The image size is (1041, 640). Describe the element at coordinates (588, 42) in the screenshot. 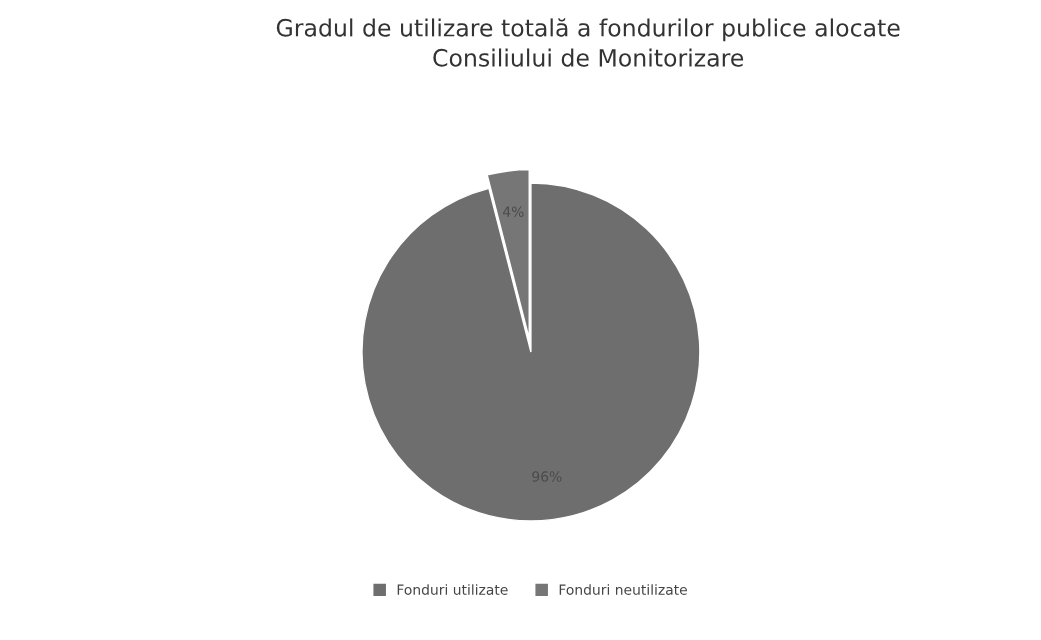

I see `chart-title: Gradul de utilizare totală a fondurilor publice alocate Consiliului de Monitorizare` at that location.